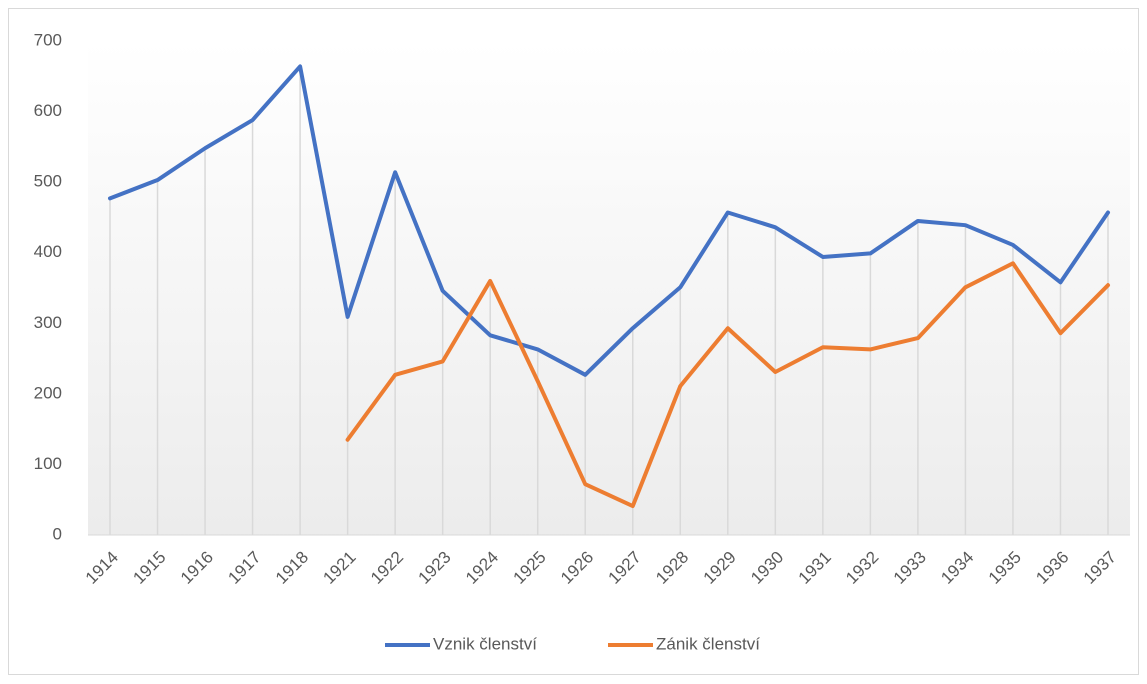 The width and height of the screenshot is (1147, 684). Describe the element at coordinates (48, 322) in the screenshot. I see `y-tick-label: 300` at that location.